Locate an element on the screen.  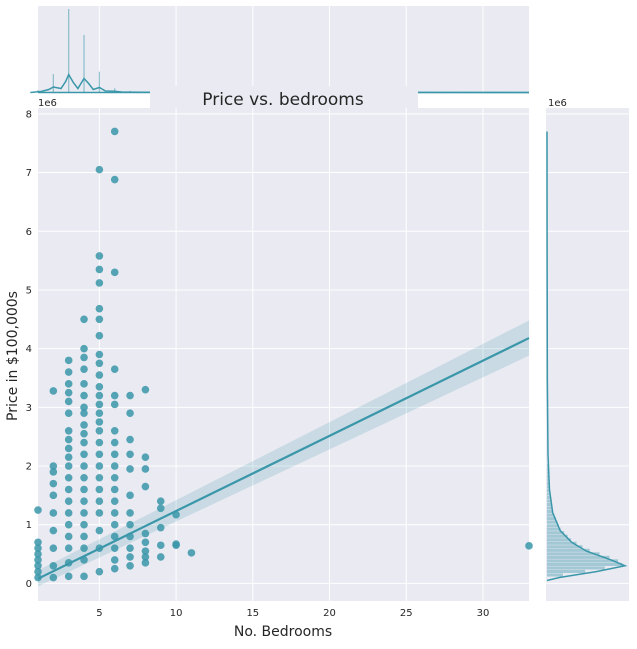
x-tick-labels: 5 10 15 20 25 30 is located at coordinates (292, 613).